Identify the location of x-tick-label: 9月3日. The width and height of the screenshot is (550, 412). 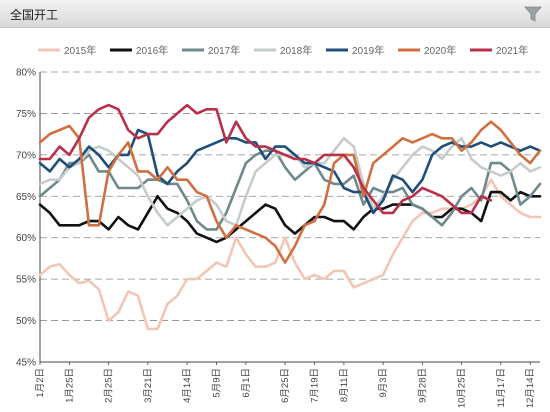
(383, 383).